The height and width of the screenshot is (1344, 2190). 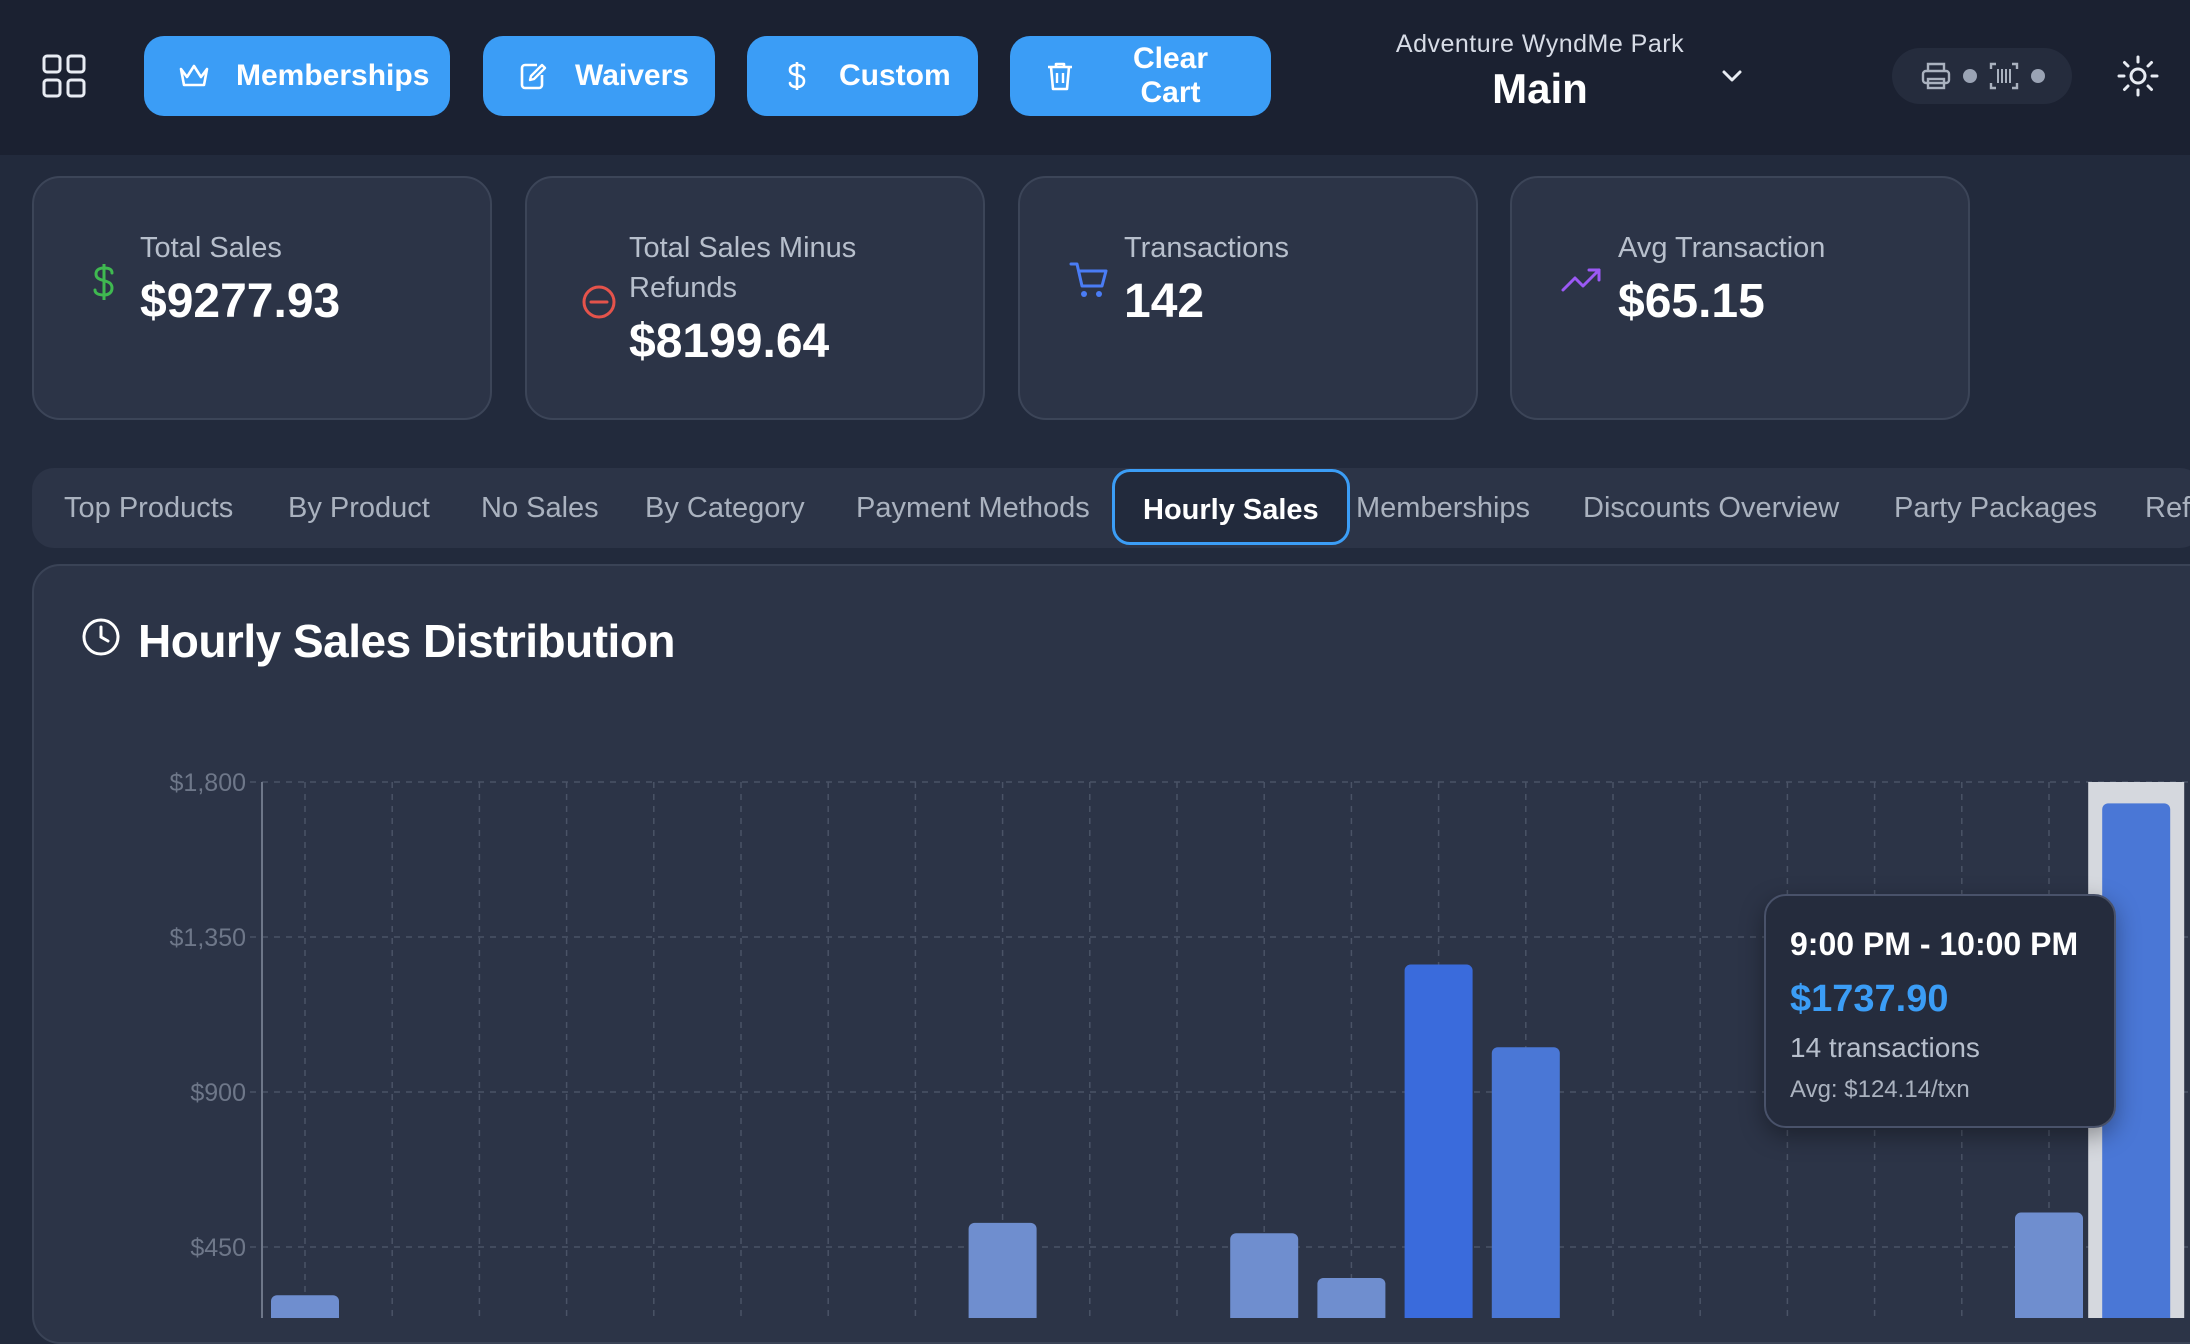 I want to click on tab-hourly-sales: Hourly Sales, so click(x=1231, y=507).